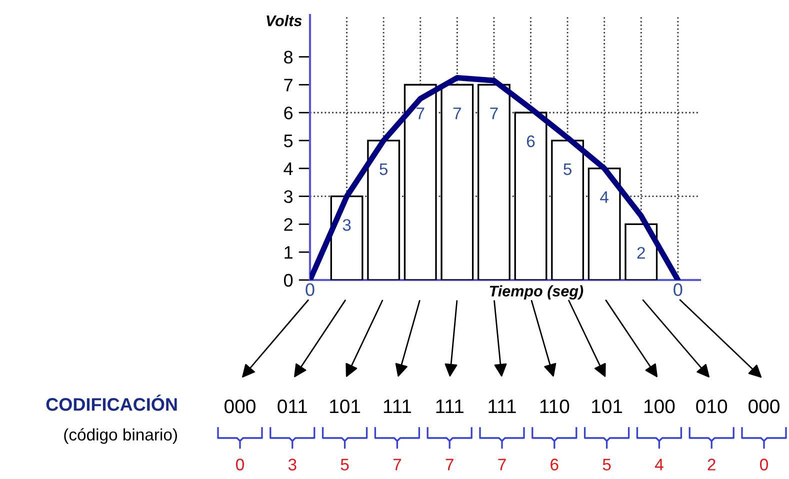  Describe the element at coordinates (555, 406) in the screenshot. I see `text: 110` at that location.